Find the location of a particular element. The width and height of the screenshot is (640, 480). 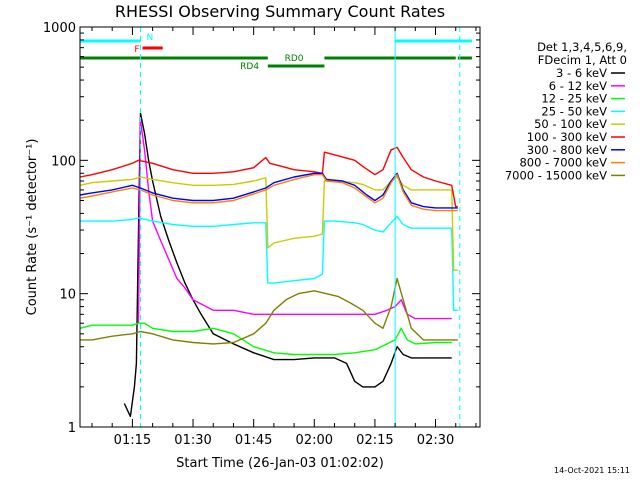

y-axis-label: Count Rate (s⁻¹ detector⁻¹) is located at coordinates (32, 227).